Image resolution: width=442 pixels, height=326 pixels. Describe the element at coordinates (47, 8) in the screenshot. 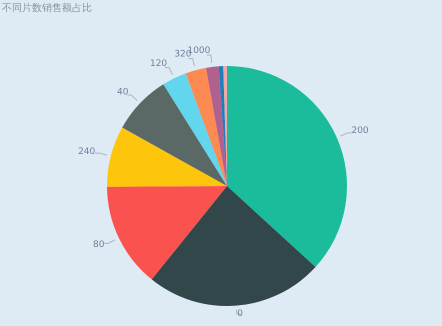

I see `chart-title: 不同片数销售额占比` at that location.